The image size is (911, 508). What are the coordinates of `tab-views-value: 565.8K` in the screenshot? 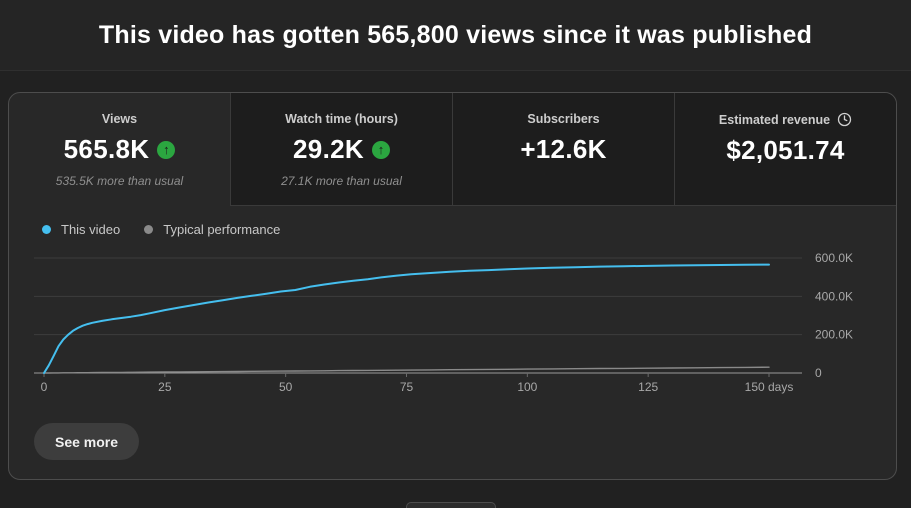 It's located at (106, 149).